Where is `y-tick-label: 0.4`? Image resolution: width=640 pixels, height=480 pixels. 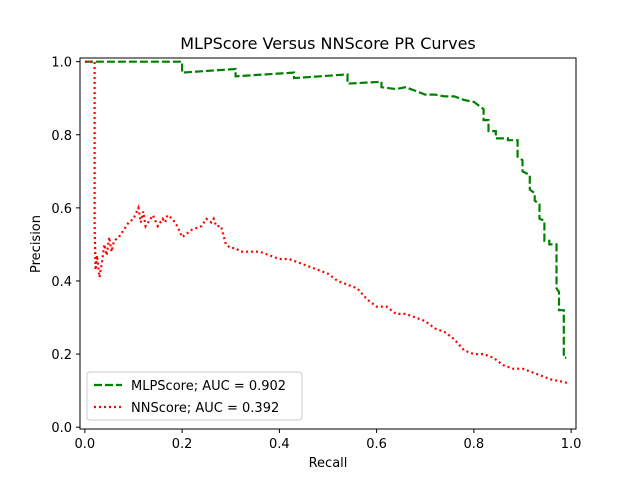
y-tick-label: 0.4 is located at coordinates (61, 282).